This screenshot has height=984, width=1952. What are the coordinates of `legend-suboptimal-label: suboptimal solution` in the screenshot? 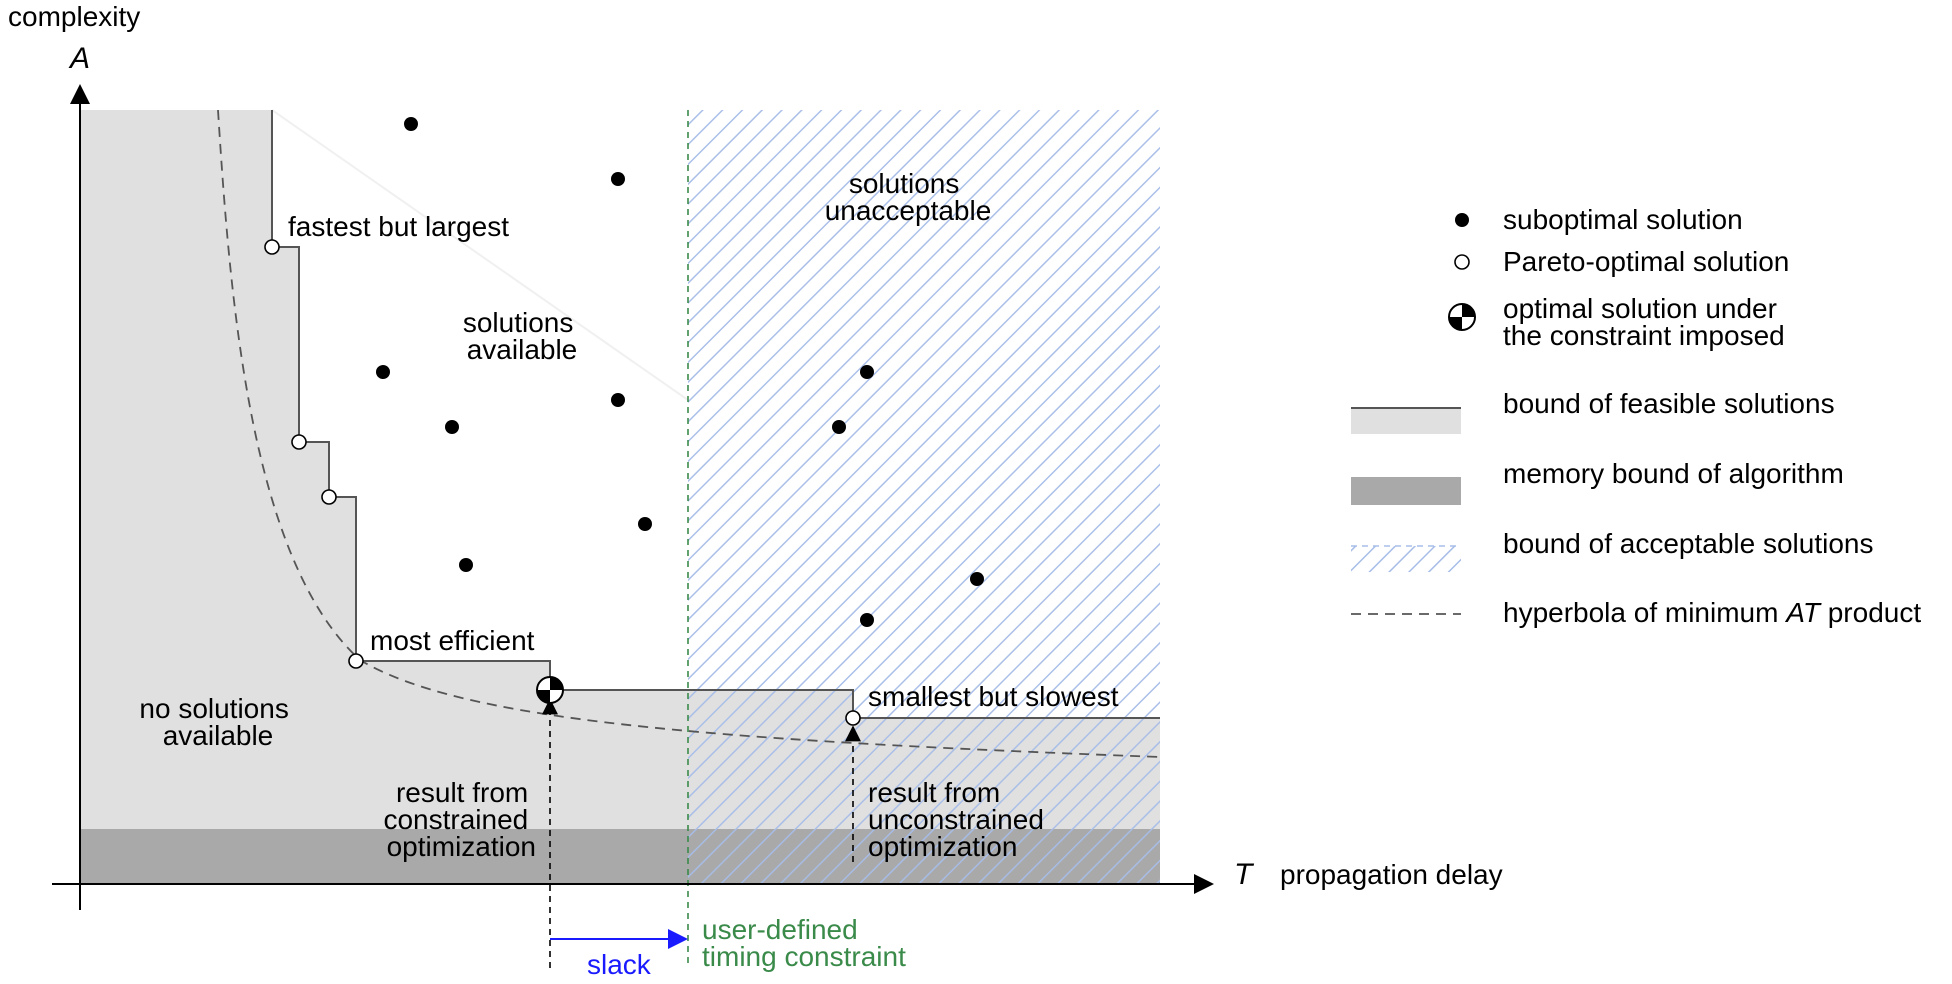 It's located at (1623, 219).